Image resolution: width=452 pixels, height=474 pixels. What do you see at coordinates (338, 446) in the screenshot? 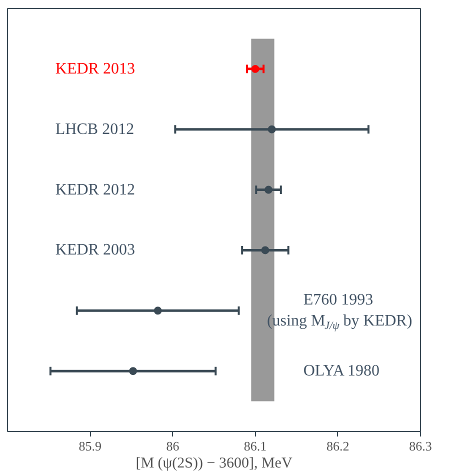
I see `x-tick-label: 86.2` at bounding box center [338, 446].